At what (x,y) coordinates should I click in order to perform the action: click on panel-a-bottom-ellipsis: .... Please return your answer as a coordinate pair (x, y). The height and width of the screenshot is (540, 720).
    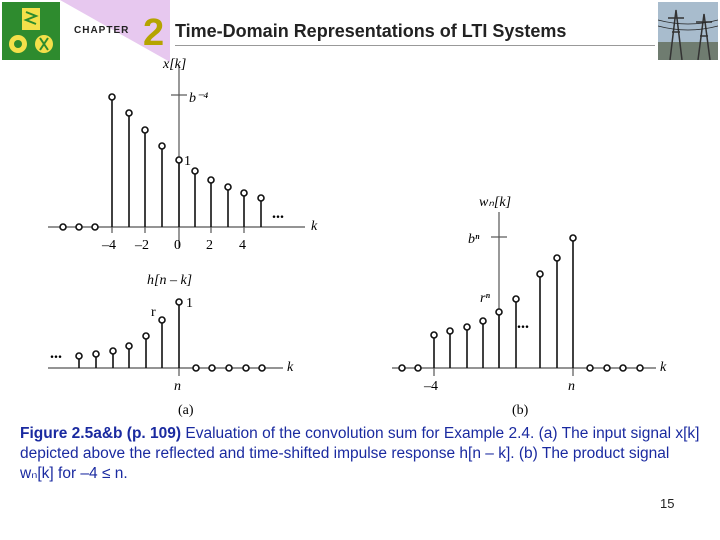
    Looking at the image, I should click on (56, 353).